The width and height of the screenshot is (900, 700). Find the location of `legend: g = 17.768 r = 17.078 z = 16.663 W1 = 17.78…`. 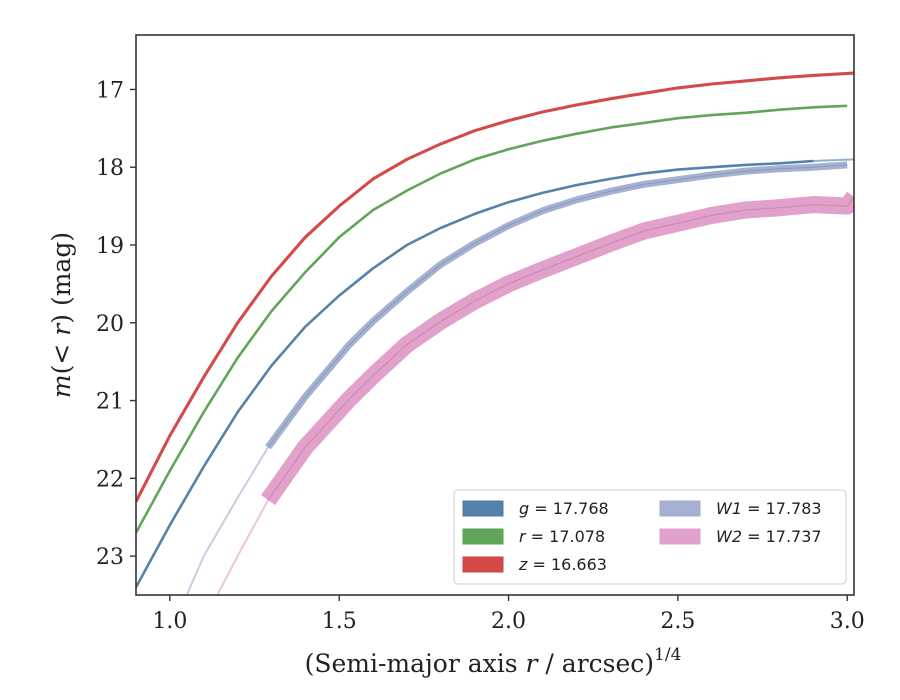

legend: g = 17.768 r = 17.078 z = 16.663 W1 = 17.78… is located at coordinates (650, 537).